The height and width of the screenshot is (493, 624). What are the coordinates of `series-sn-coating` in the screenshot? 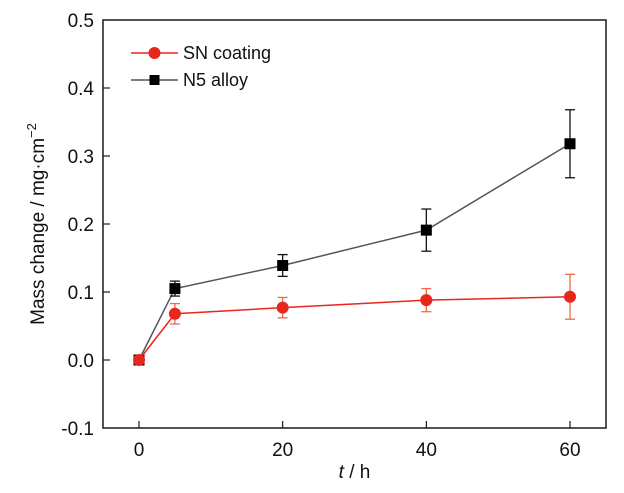 It's located at (354, 319).